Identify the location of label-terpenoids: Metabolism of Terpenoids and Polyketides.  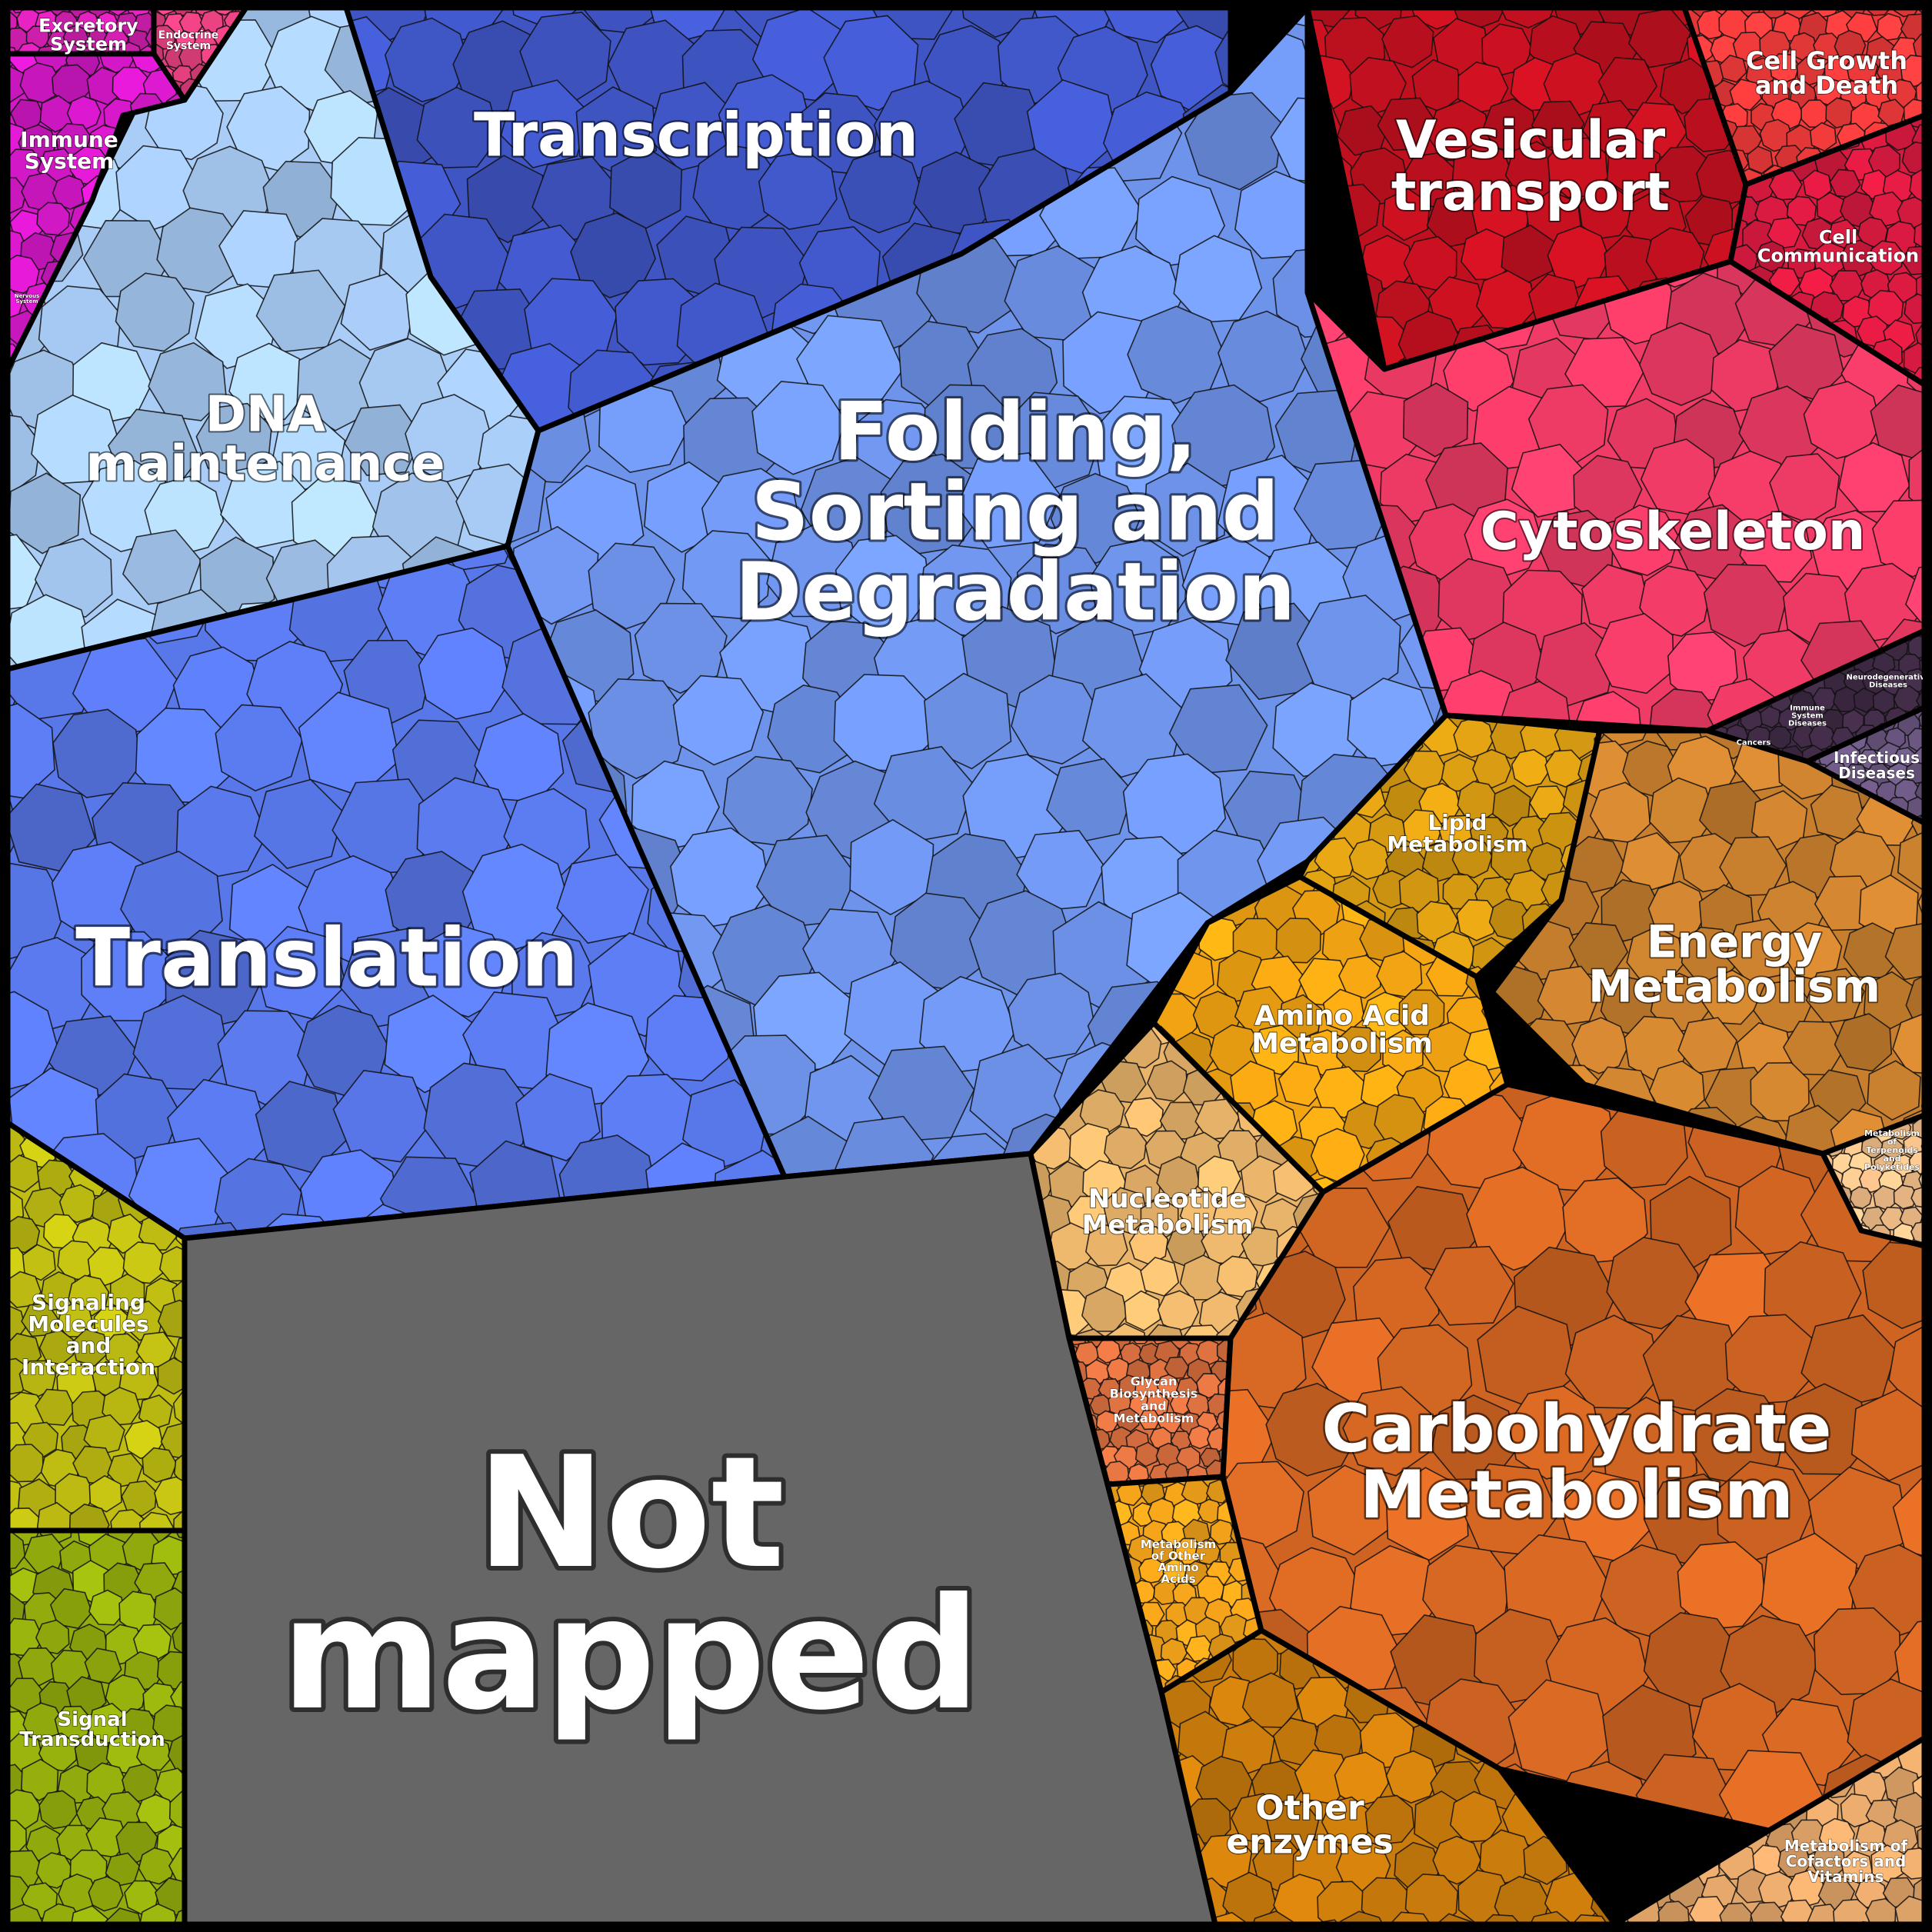
(1892, 1150).